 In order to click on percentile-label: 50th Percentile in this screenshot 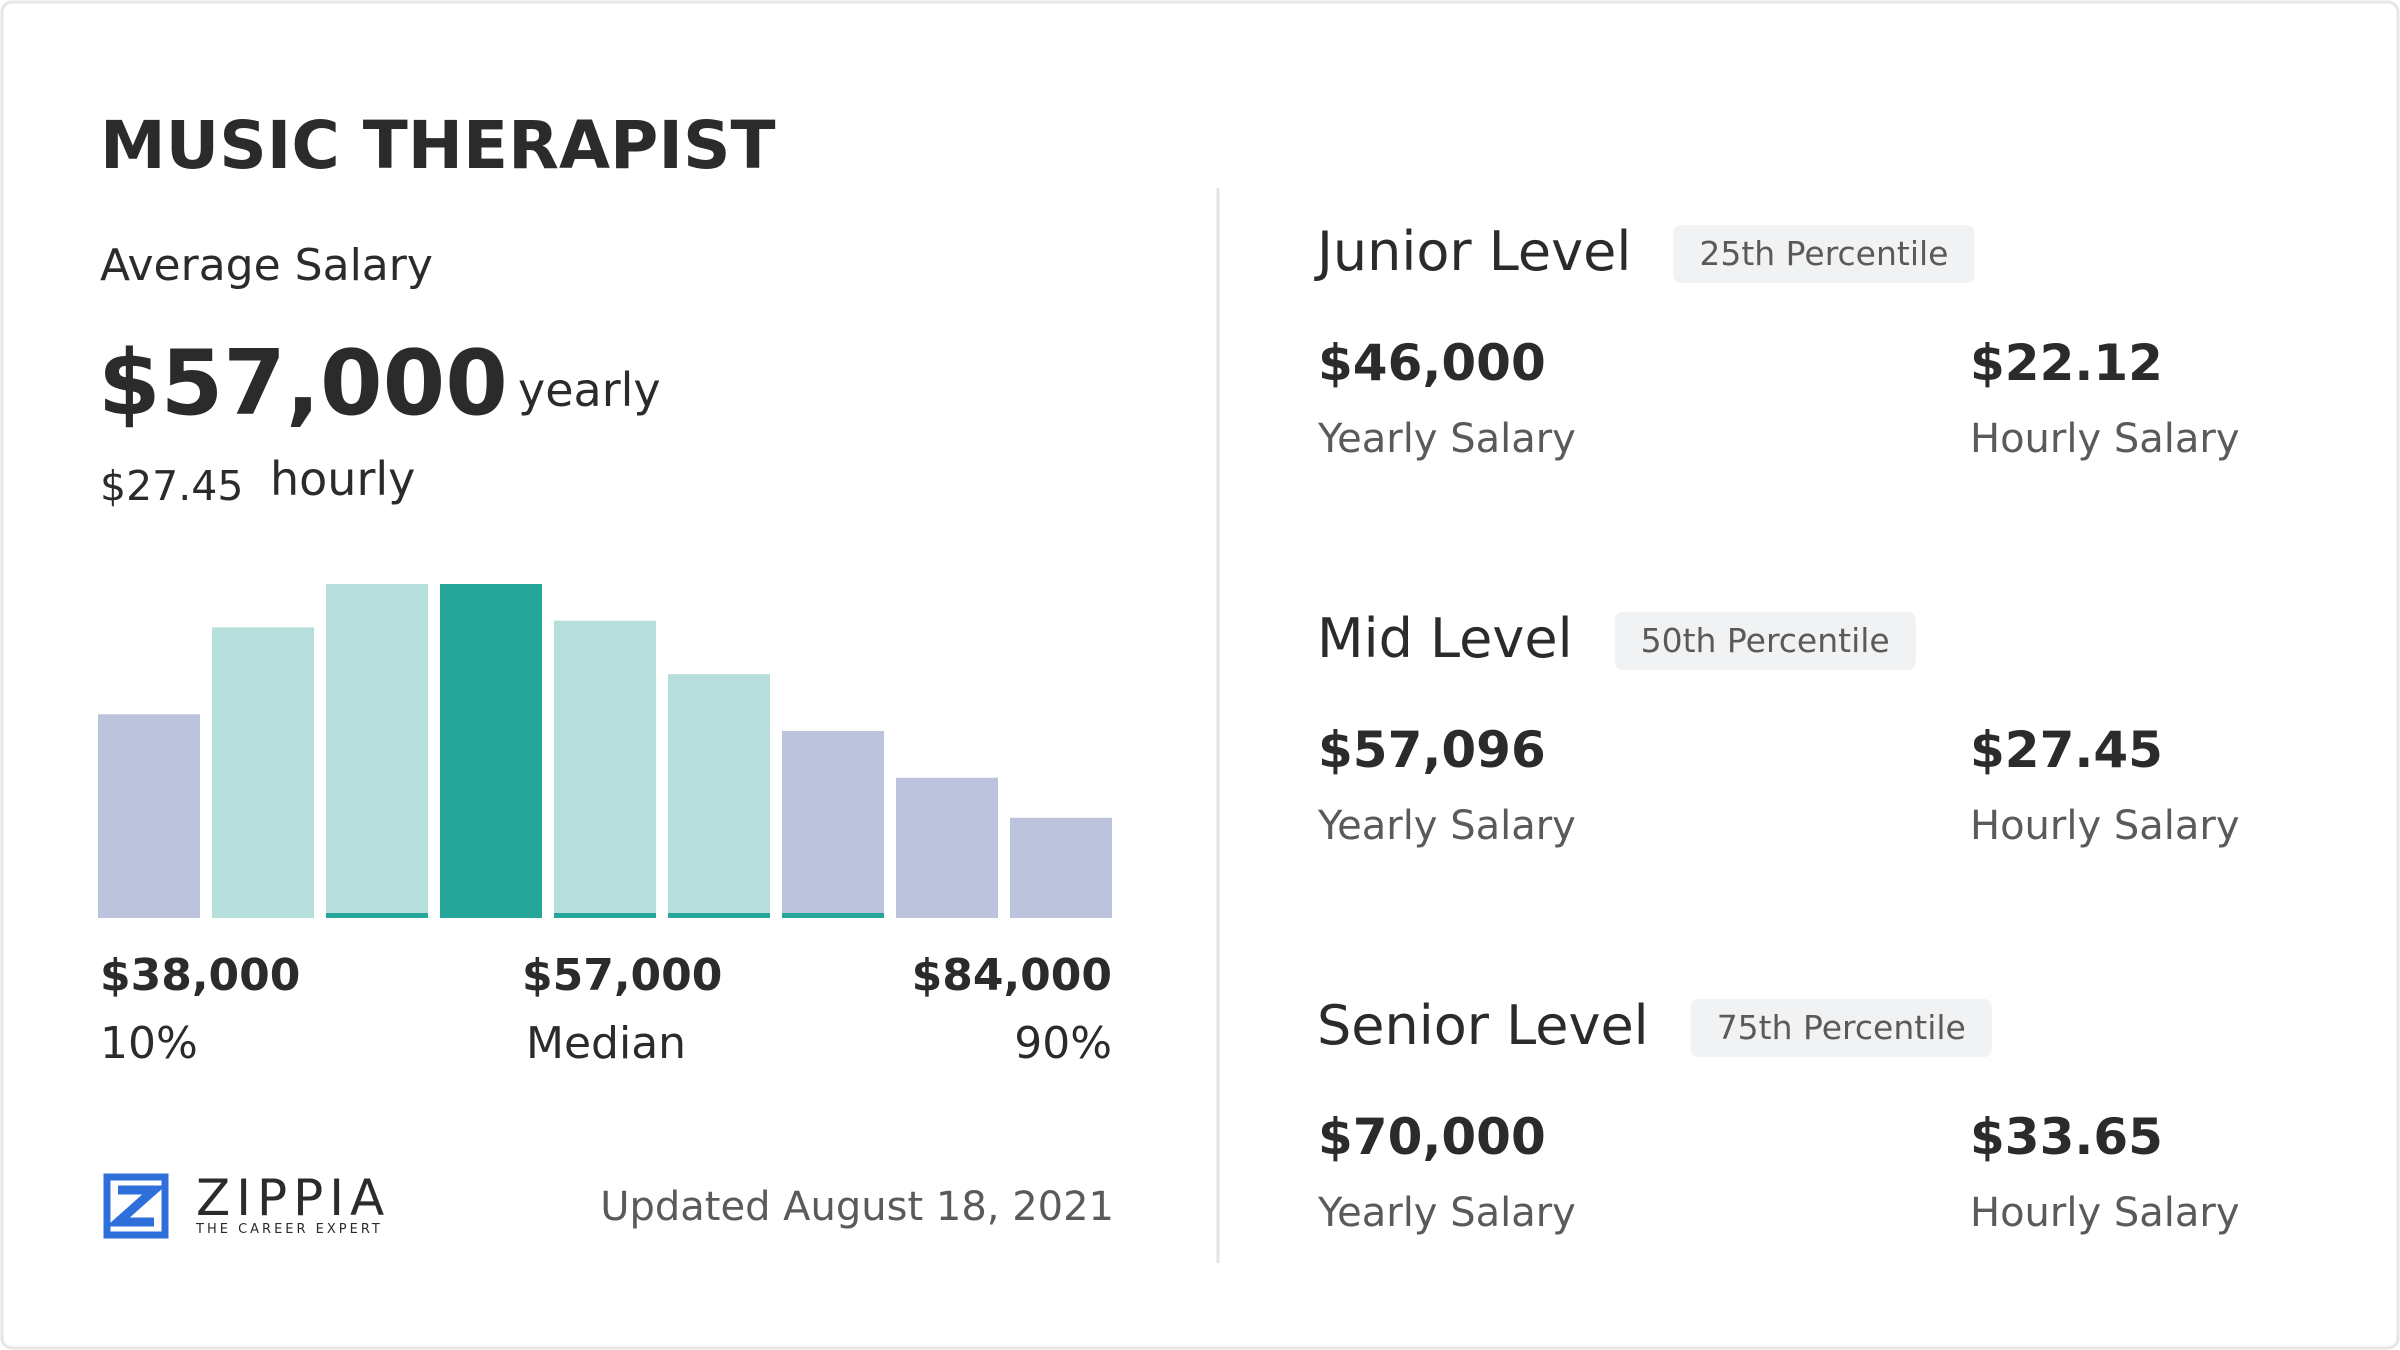, I will do `click(1765, 640)`.